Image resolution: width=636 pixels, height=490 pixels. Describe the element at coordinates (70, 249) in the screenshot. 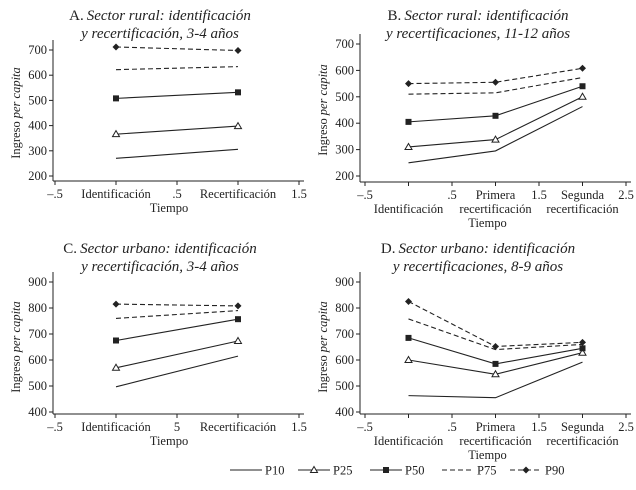

I see `panel-title-prefix: C.` at that location.